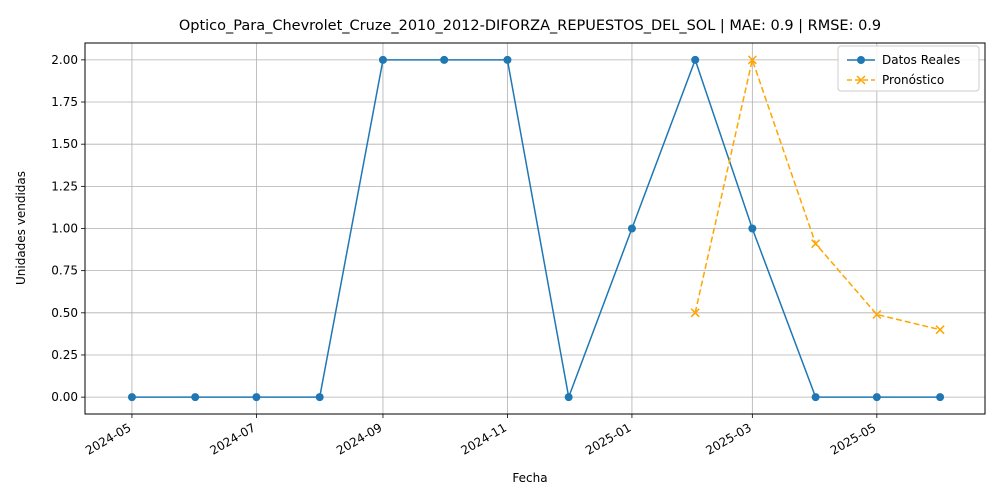 The height and width of the screenshot is (500, 1000). Describe the element at coordinates (64, 60) in the screenshot. I see `y-tick-label: 2.00` at that location.